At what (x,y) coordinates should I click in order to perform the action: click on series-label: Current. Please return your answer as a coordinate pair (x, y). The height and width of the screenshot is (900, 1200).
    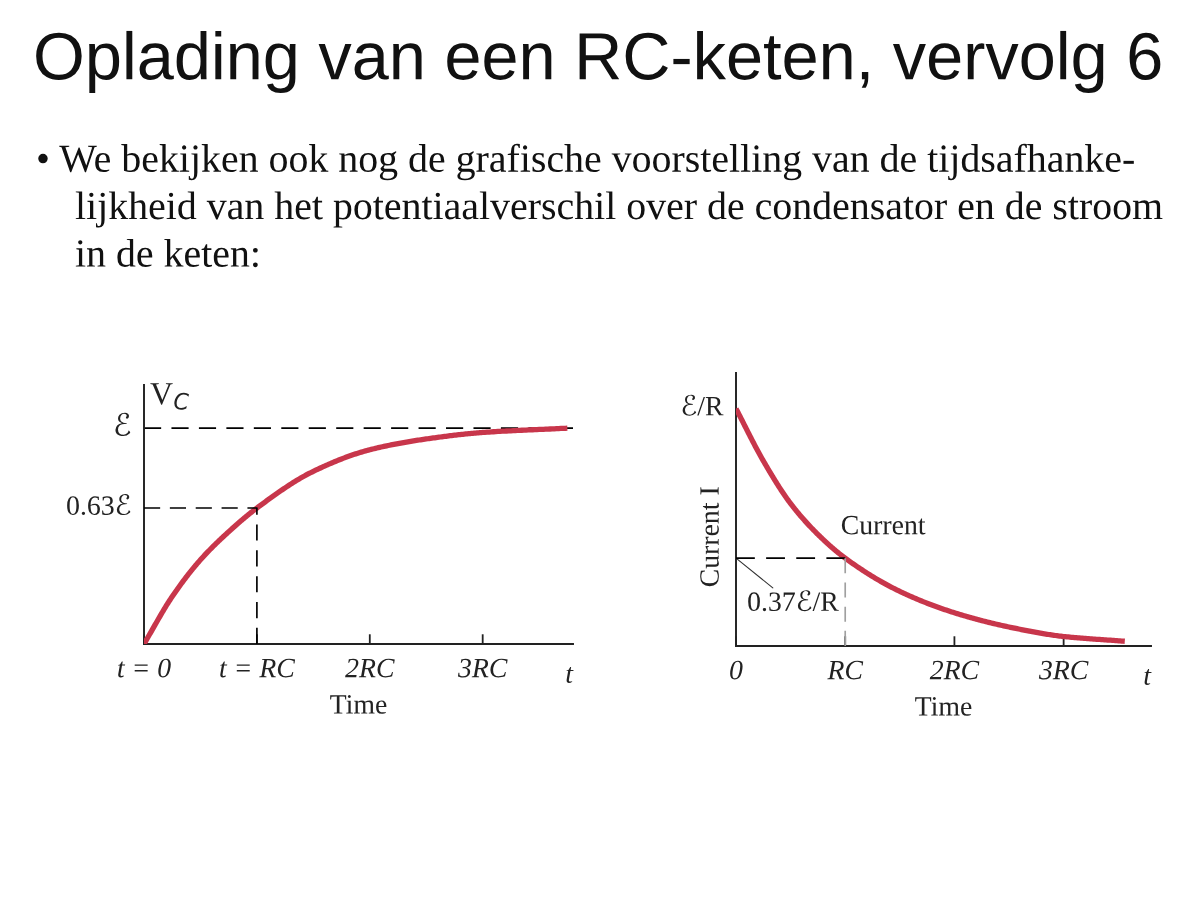
    Looking at the image, I should click on (883, 525).